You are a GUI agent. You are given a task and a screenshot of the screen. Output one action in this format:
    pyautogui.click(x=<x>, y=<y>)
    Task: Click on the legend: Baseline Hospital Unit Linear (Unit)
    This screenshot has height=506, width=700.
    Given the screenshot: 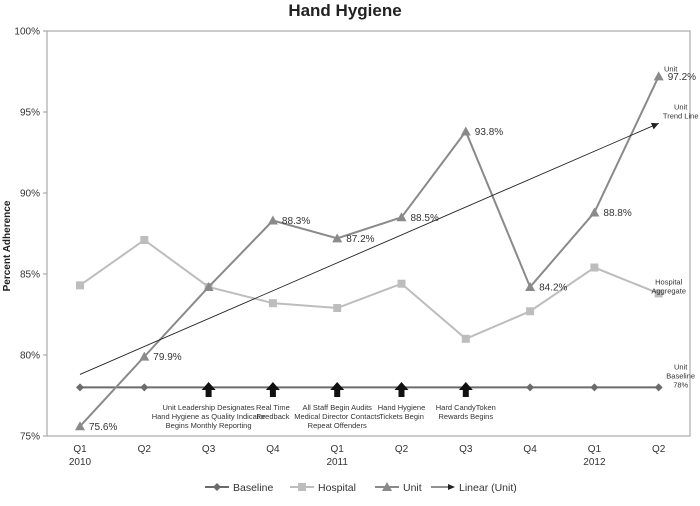 What is the action you would take?
    pyautogui.click(x=361, y=488)
    